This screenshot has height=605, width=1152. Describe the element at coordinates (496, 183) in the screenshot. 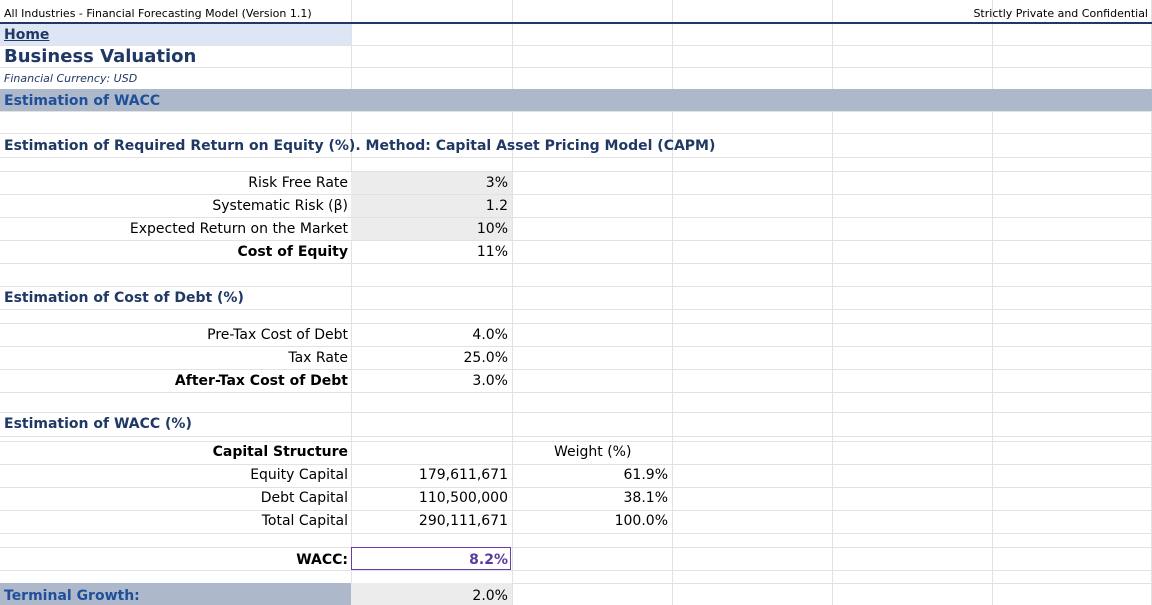

I see `risk-free-rate-value: 3%` at that location.